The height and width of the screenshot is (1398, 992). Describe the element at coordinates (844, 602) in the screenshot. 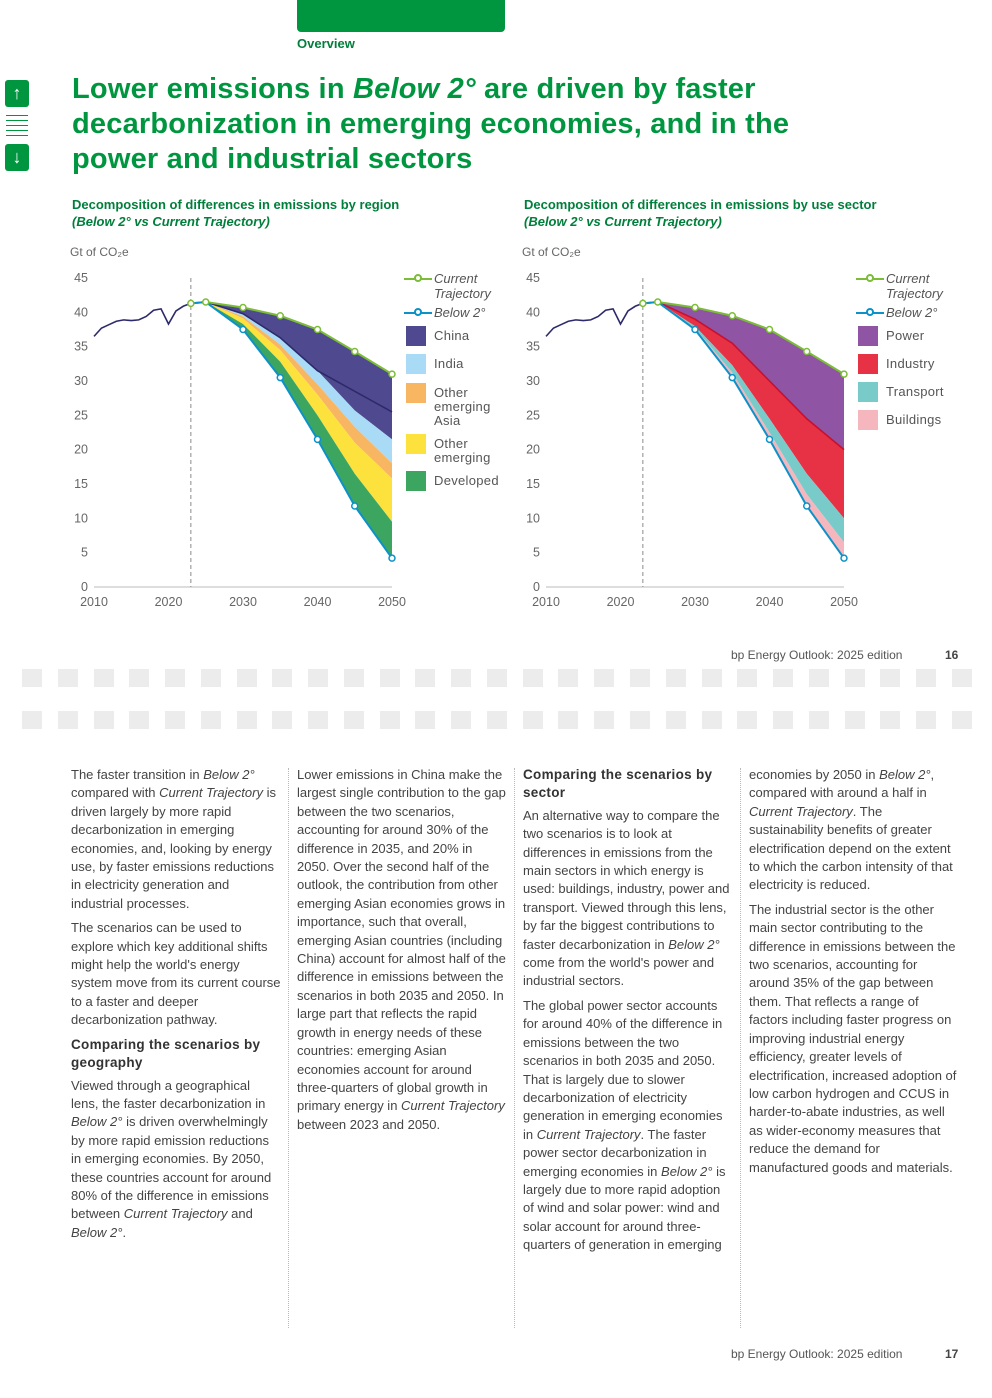

I see `x-tick-label: 2050` at that location.